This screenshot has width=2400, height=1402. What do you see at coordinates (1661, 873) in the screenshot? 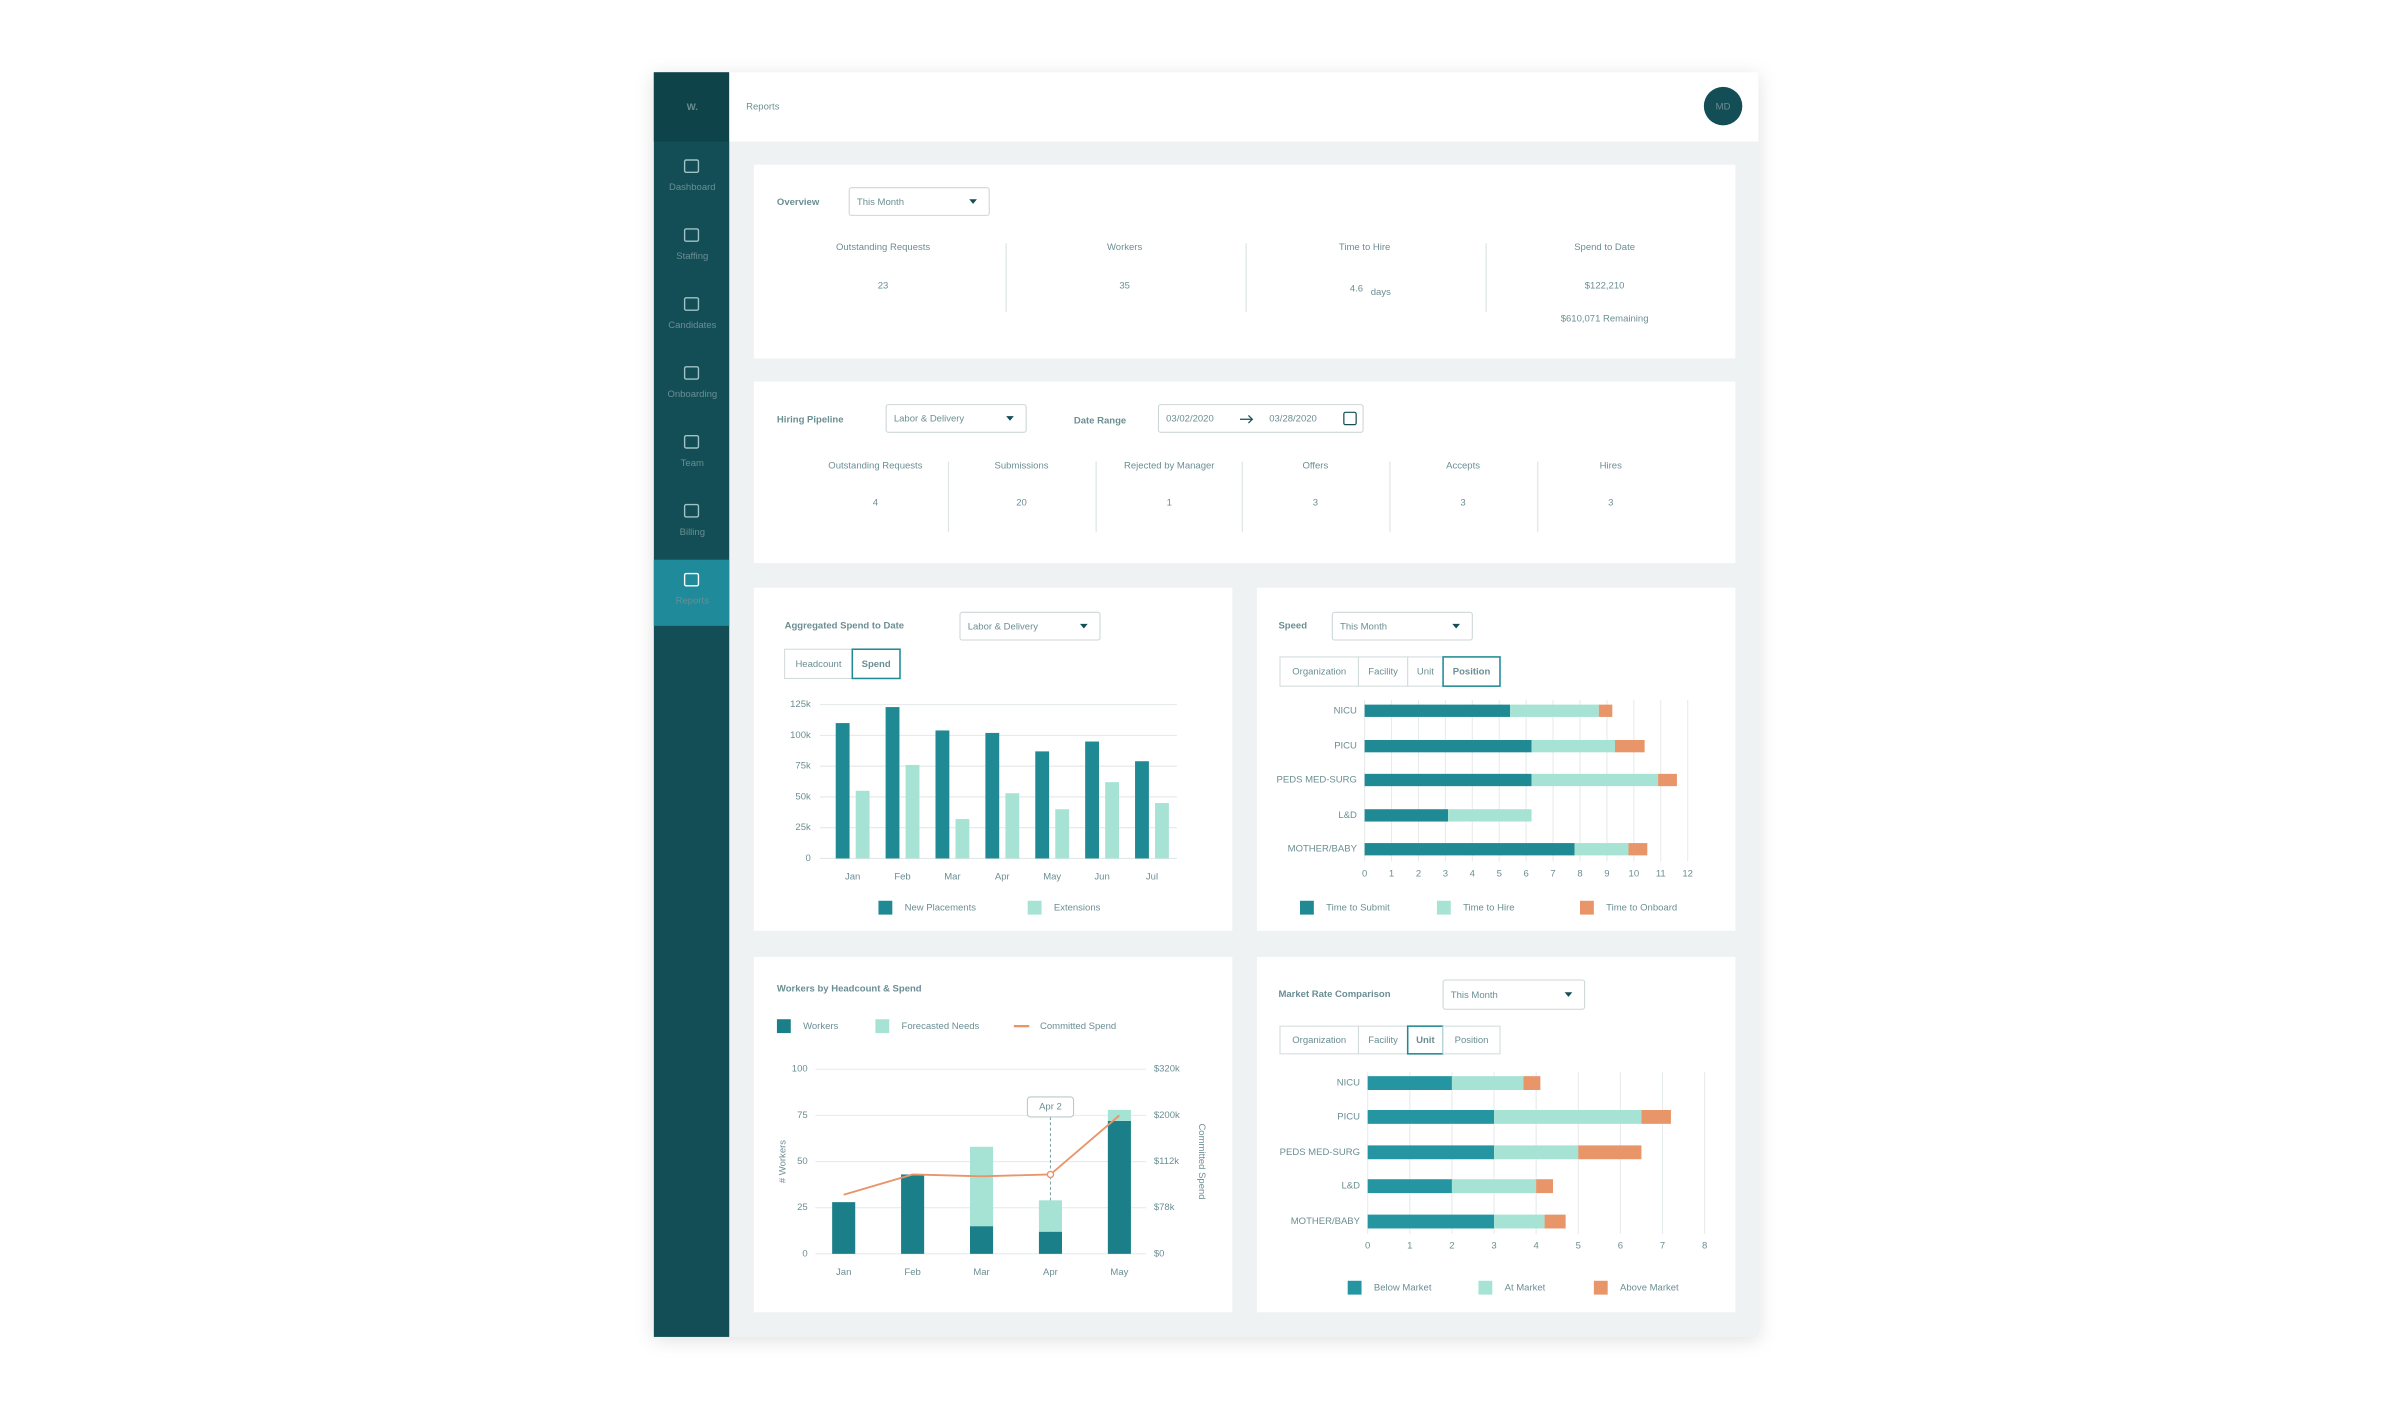
I see `x-tick-label: 11` at bounding box center [1661, 873].